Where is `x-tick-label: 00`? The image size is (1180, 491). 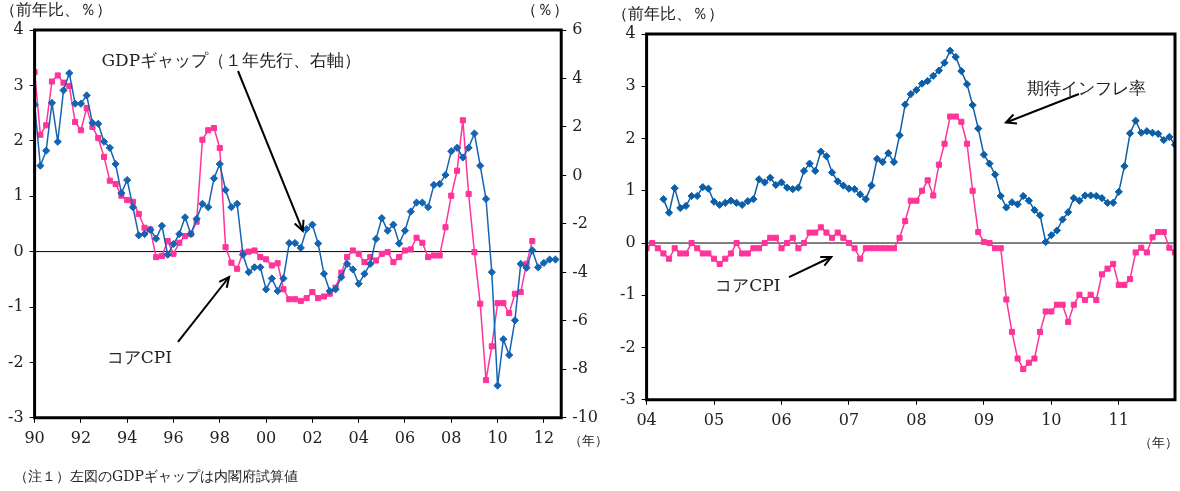 x-tick-label: 00 is located at coordinates (266, 437).